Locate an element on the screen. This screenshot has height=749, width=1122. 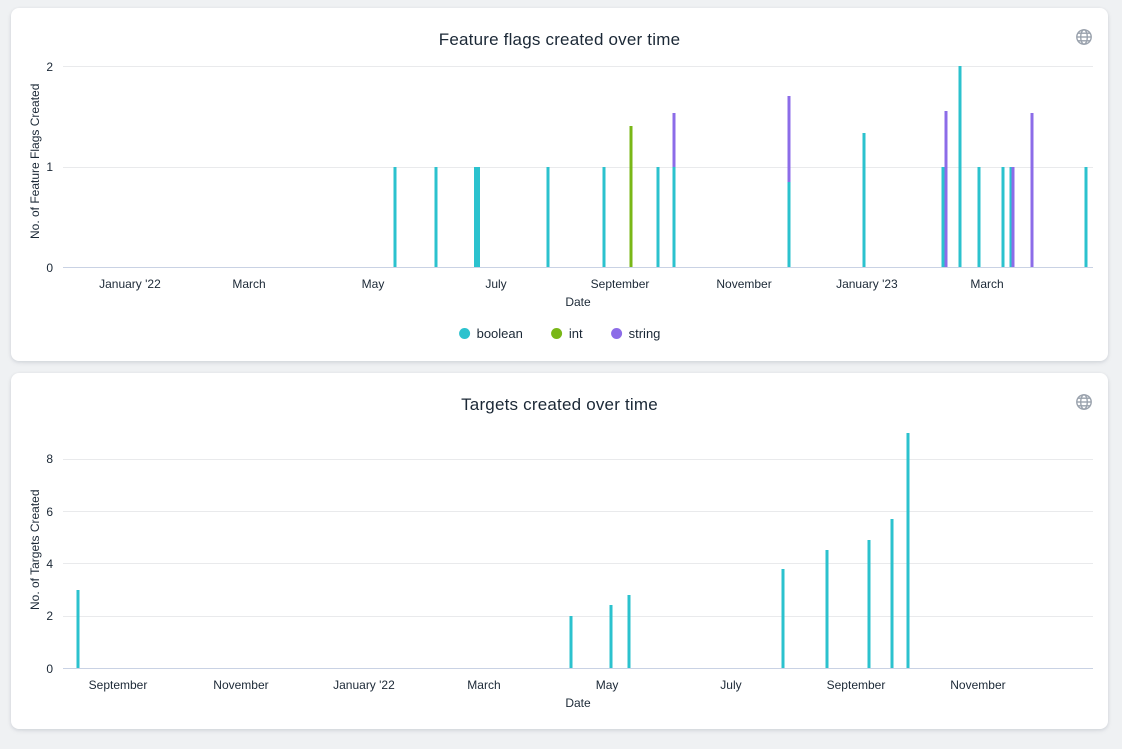
chart-title: Feature flags created over time is located at coordinates (559, 39).